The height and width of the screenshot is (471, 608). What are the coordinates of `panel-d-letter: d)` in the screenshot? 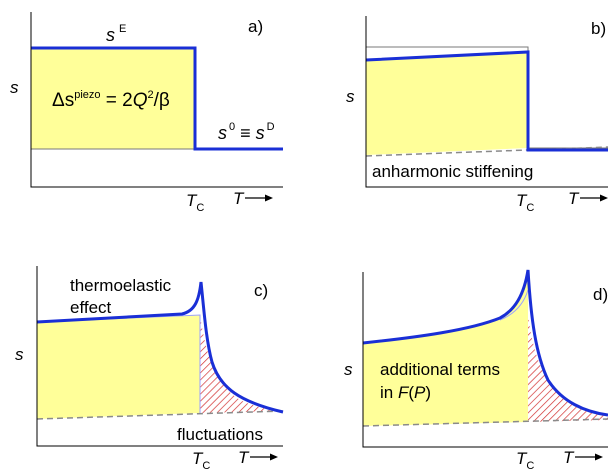 It's located at (600, 294).